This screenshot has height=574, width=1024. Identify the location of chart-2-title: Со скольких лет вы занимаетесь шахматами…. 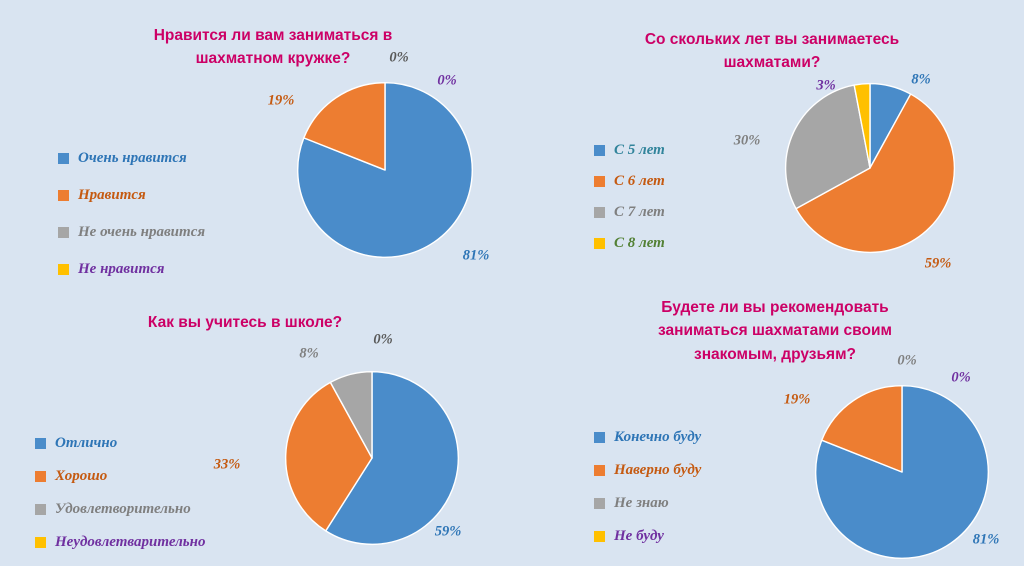
(772, 51).